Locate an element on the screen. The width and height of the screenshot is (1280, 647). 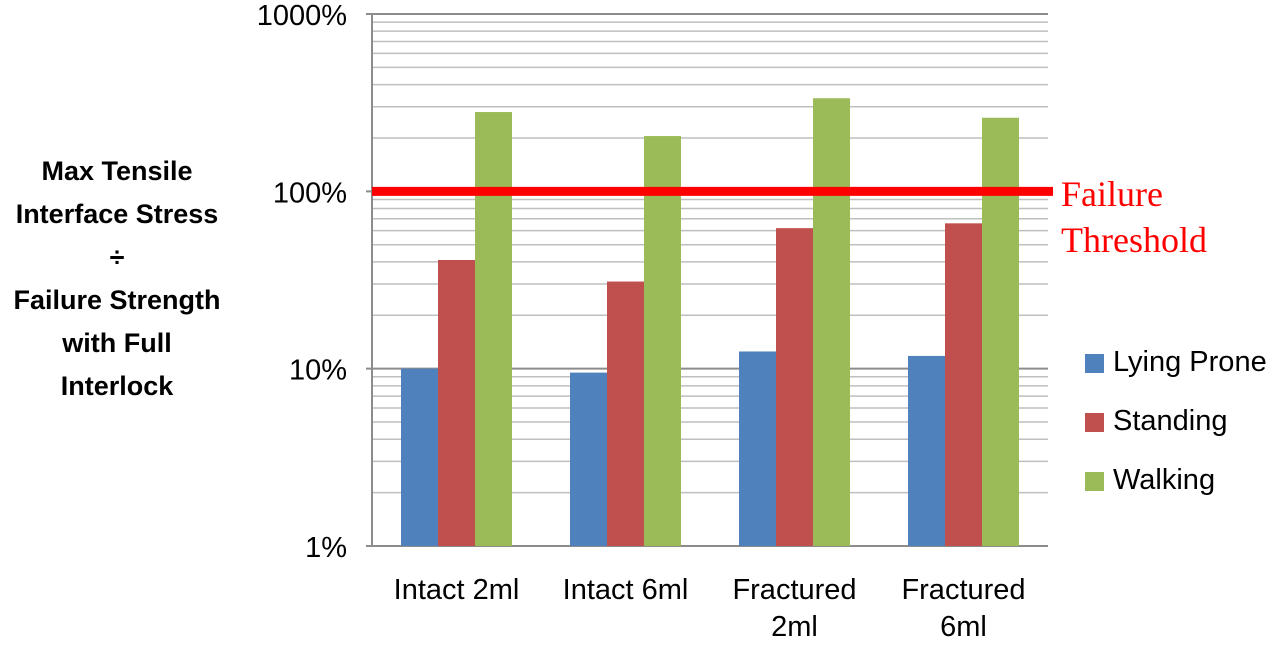
y-axis-label-line: Interface Stress is located at coordinates (117, 214).